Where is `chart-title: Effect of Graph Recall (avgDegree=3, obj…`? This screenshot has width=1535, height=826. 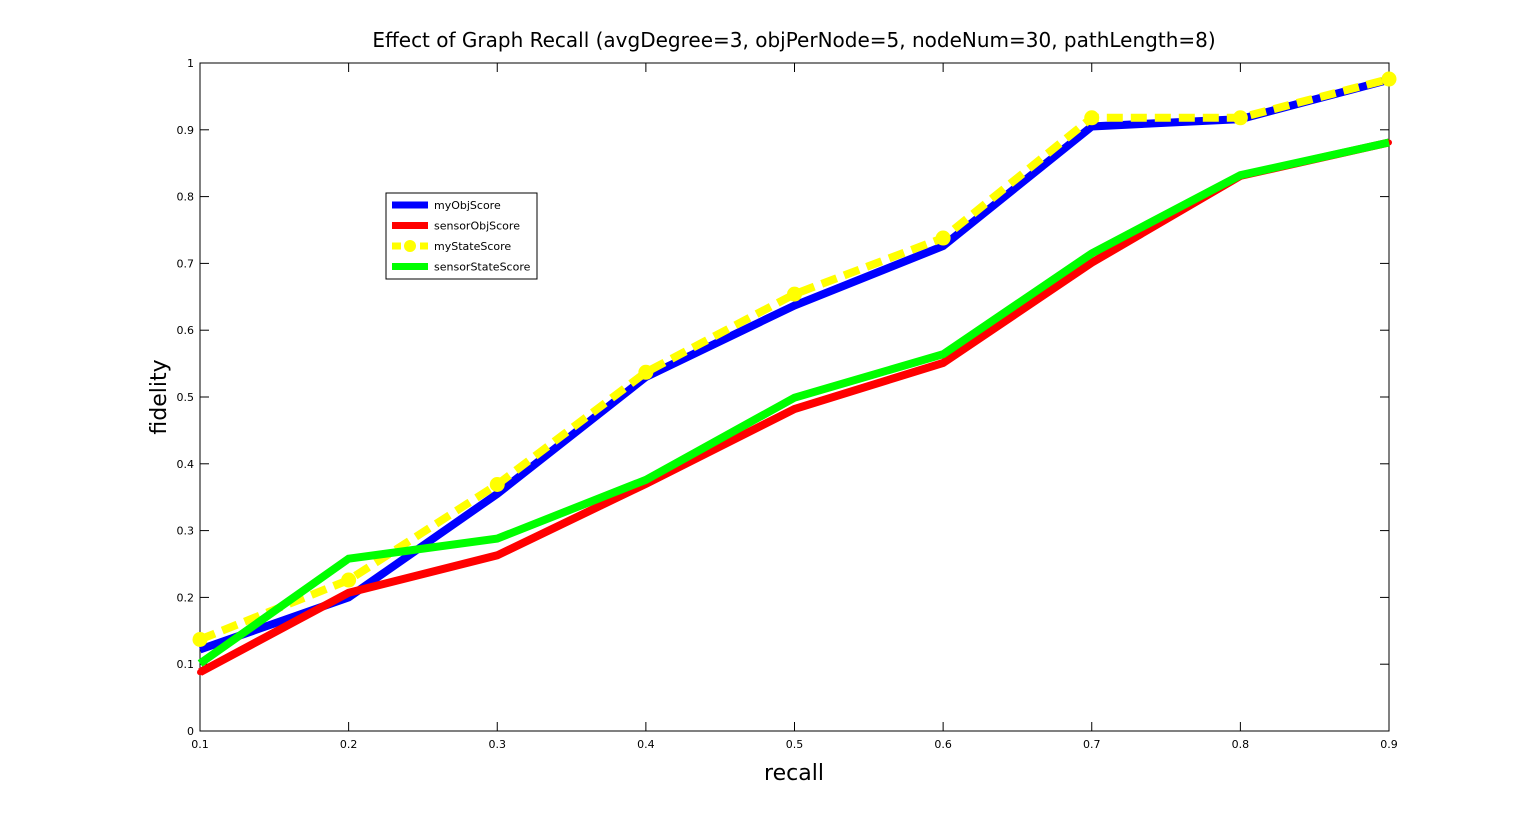 chart-title: Effect of Graph Recall (avgDegree=3, obj… is located at coordinates (793, 40).